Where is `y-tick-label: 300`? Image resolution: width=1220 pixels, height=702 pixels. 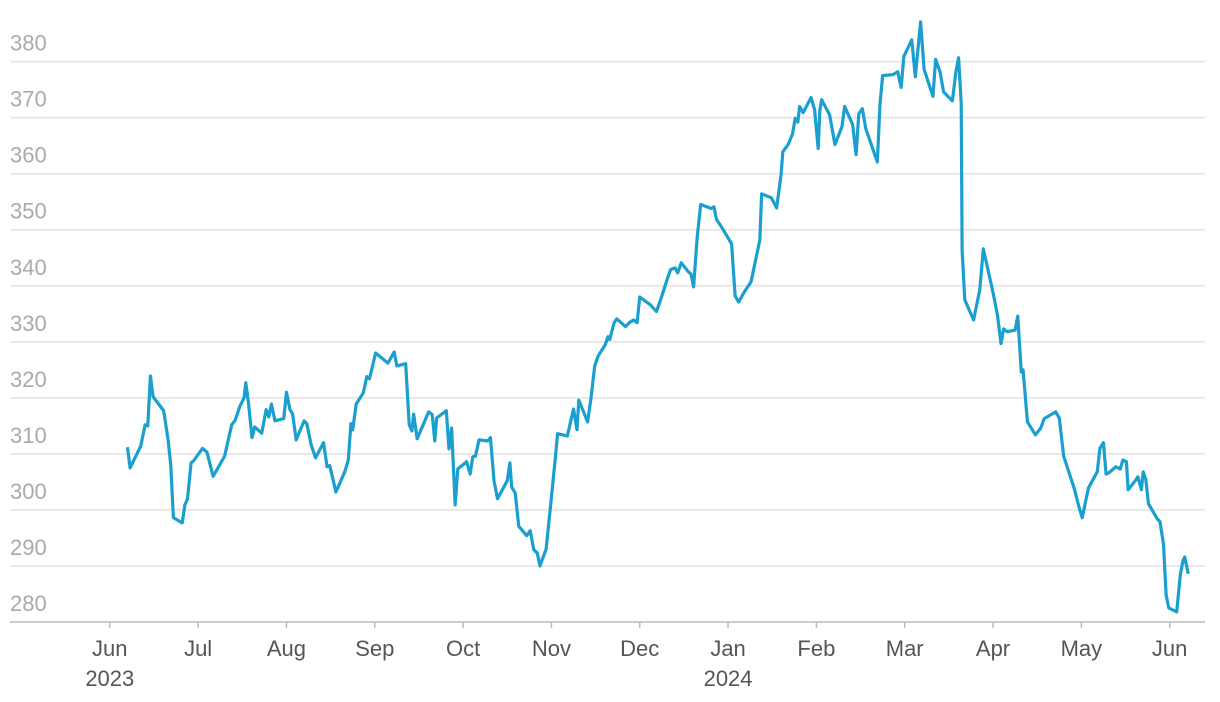 y-tick-label: 300 is located at coordinates (28, 491).